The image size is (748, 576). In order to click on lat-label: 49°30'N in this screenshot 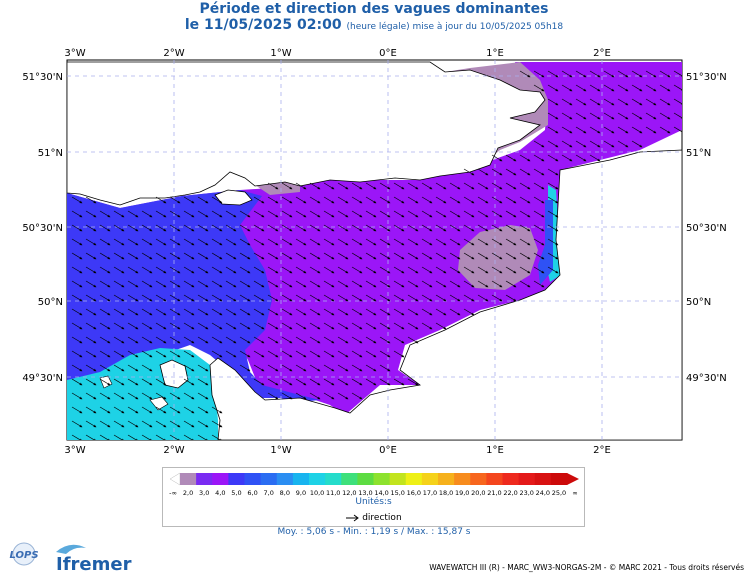, I will do `click(42, 378)`.